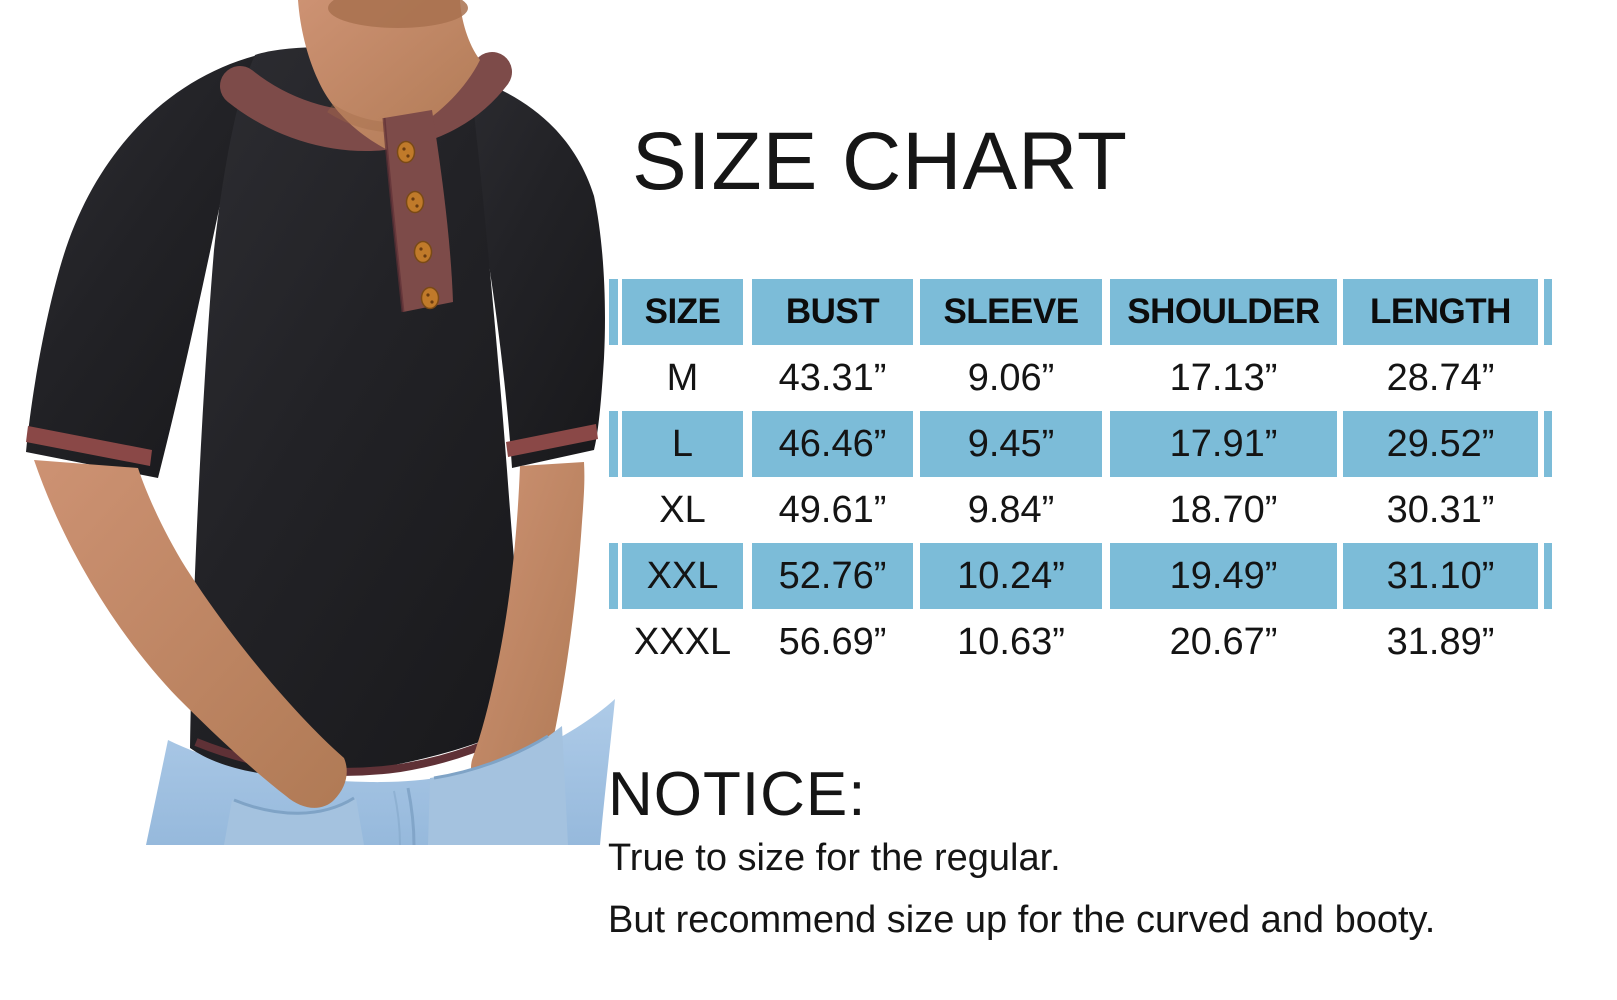 This screenshot has width=1617, height=1000. I want to click on right-pocket-seam, so click(491, 757).